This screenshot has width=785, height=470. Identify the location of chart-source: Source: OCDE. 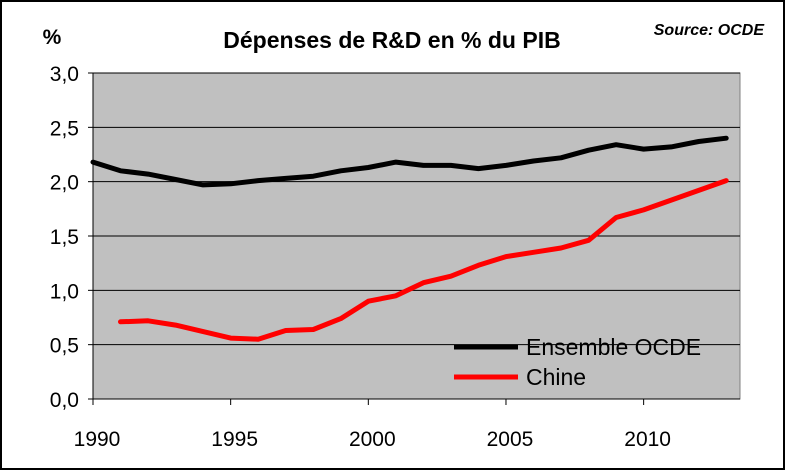
(710, 30).